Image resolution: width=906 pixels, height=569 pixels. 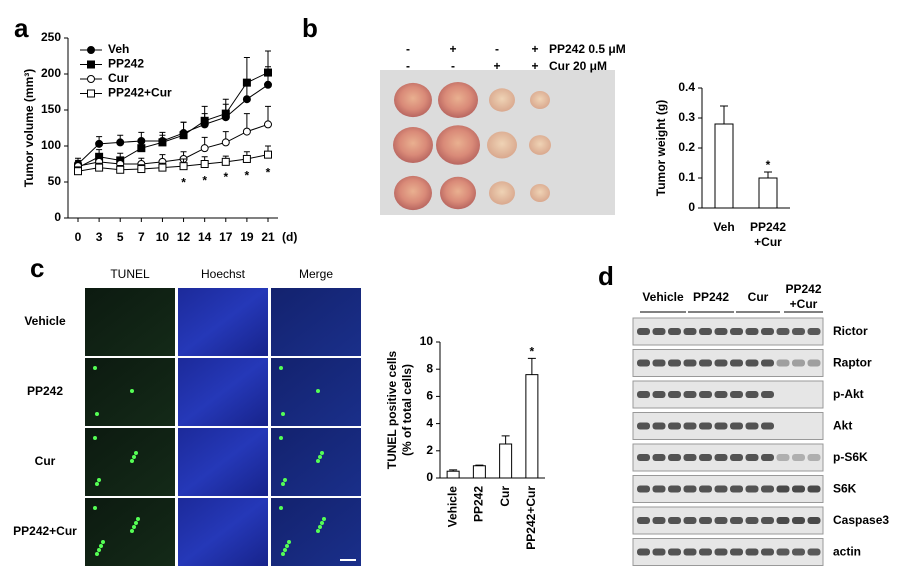 I want to click on panel-label: c, so click(x=37, y=268).